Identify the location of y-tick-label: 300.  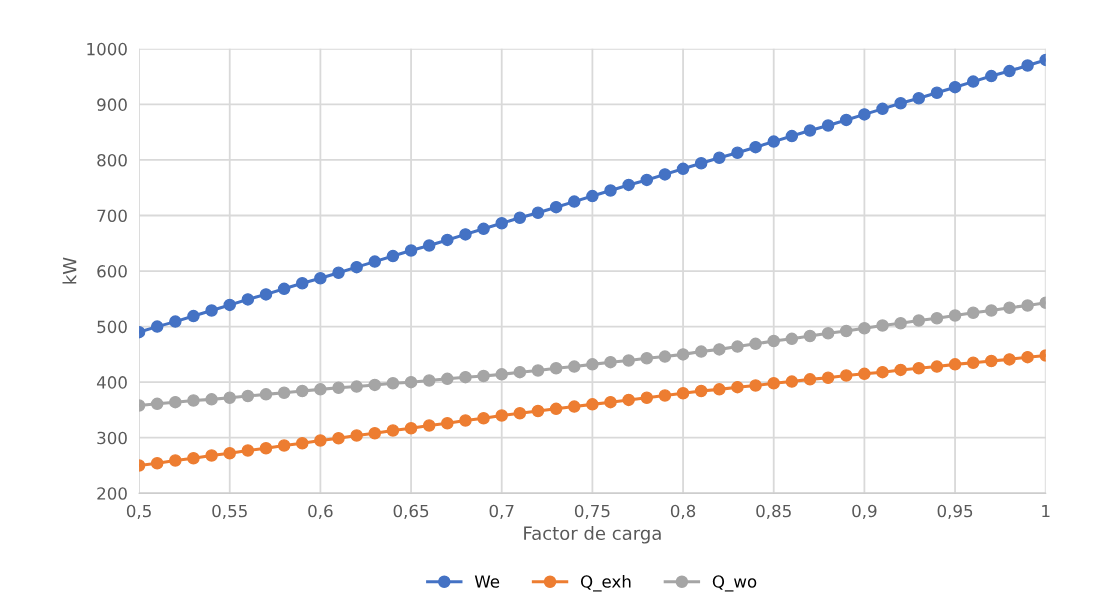
(112, 438).